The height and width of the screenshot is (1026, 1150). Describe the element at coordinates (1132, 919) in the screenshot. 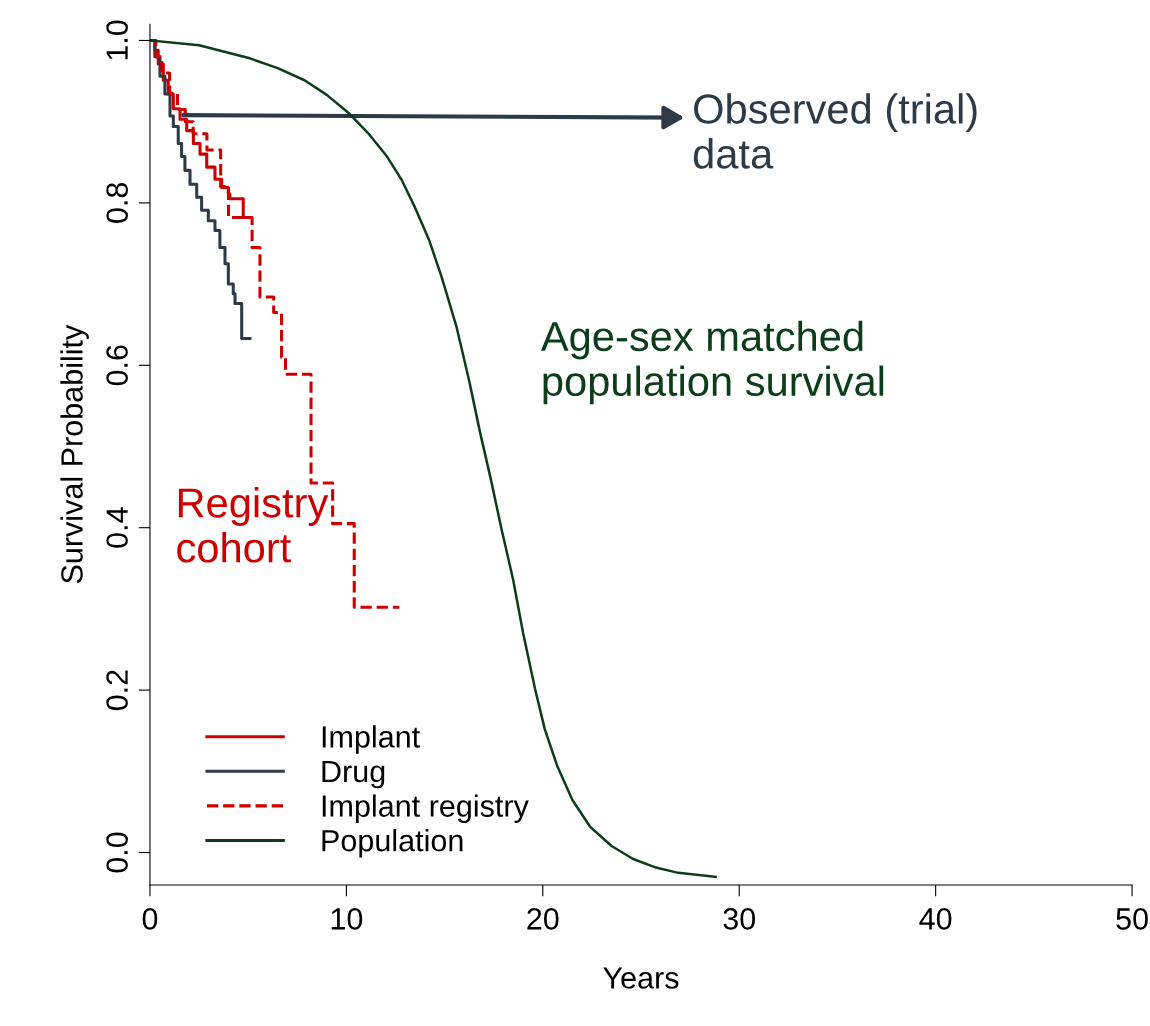

I see `x-tick-label: 50` at that location.